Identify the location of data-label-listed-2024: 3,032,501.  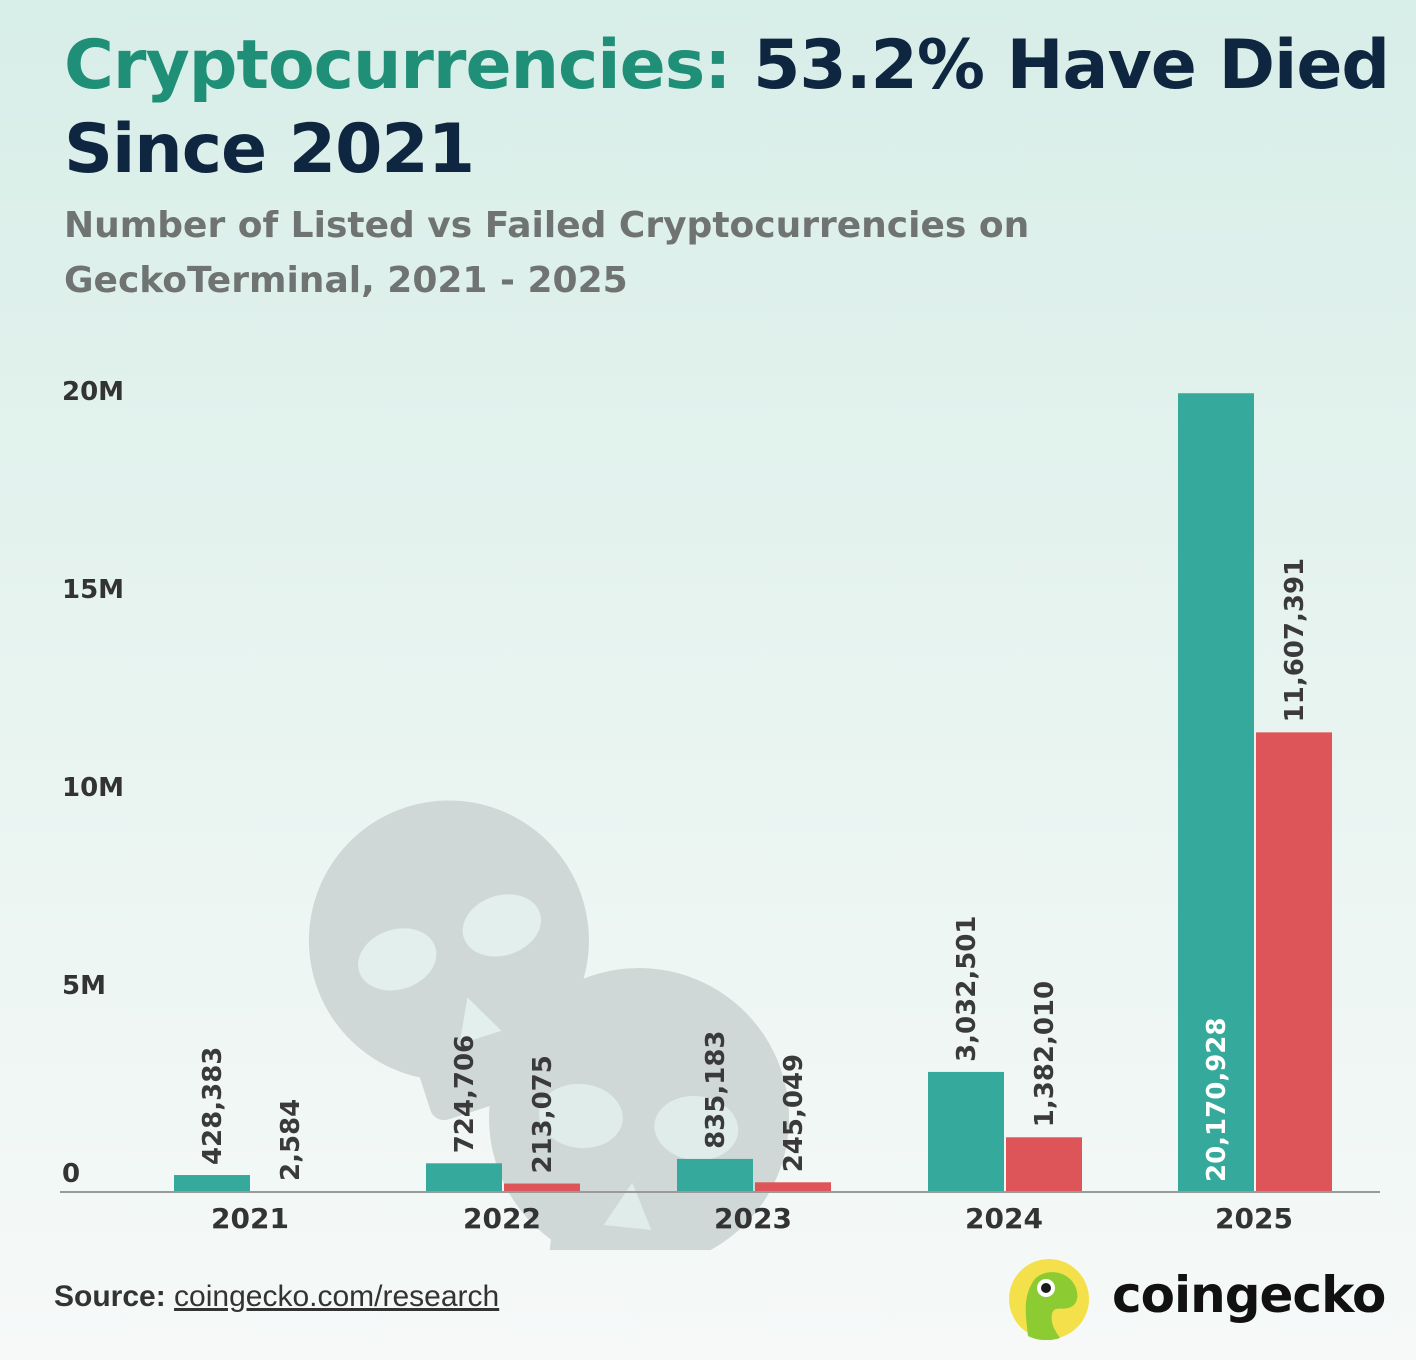
(967, 989).